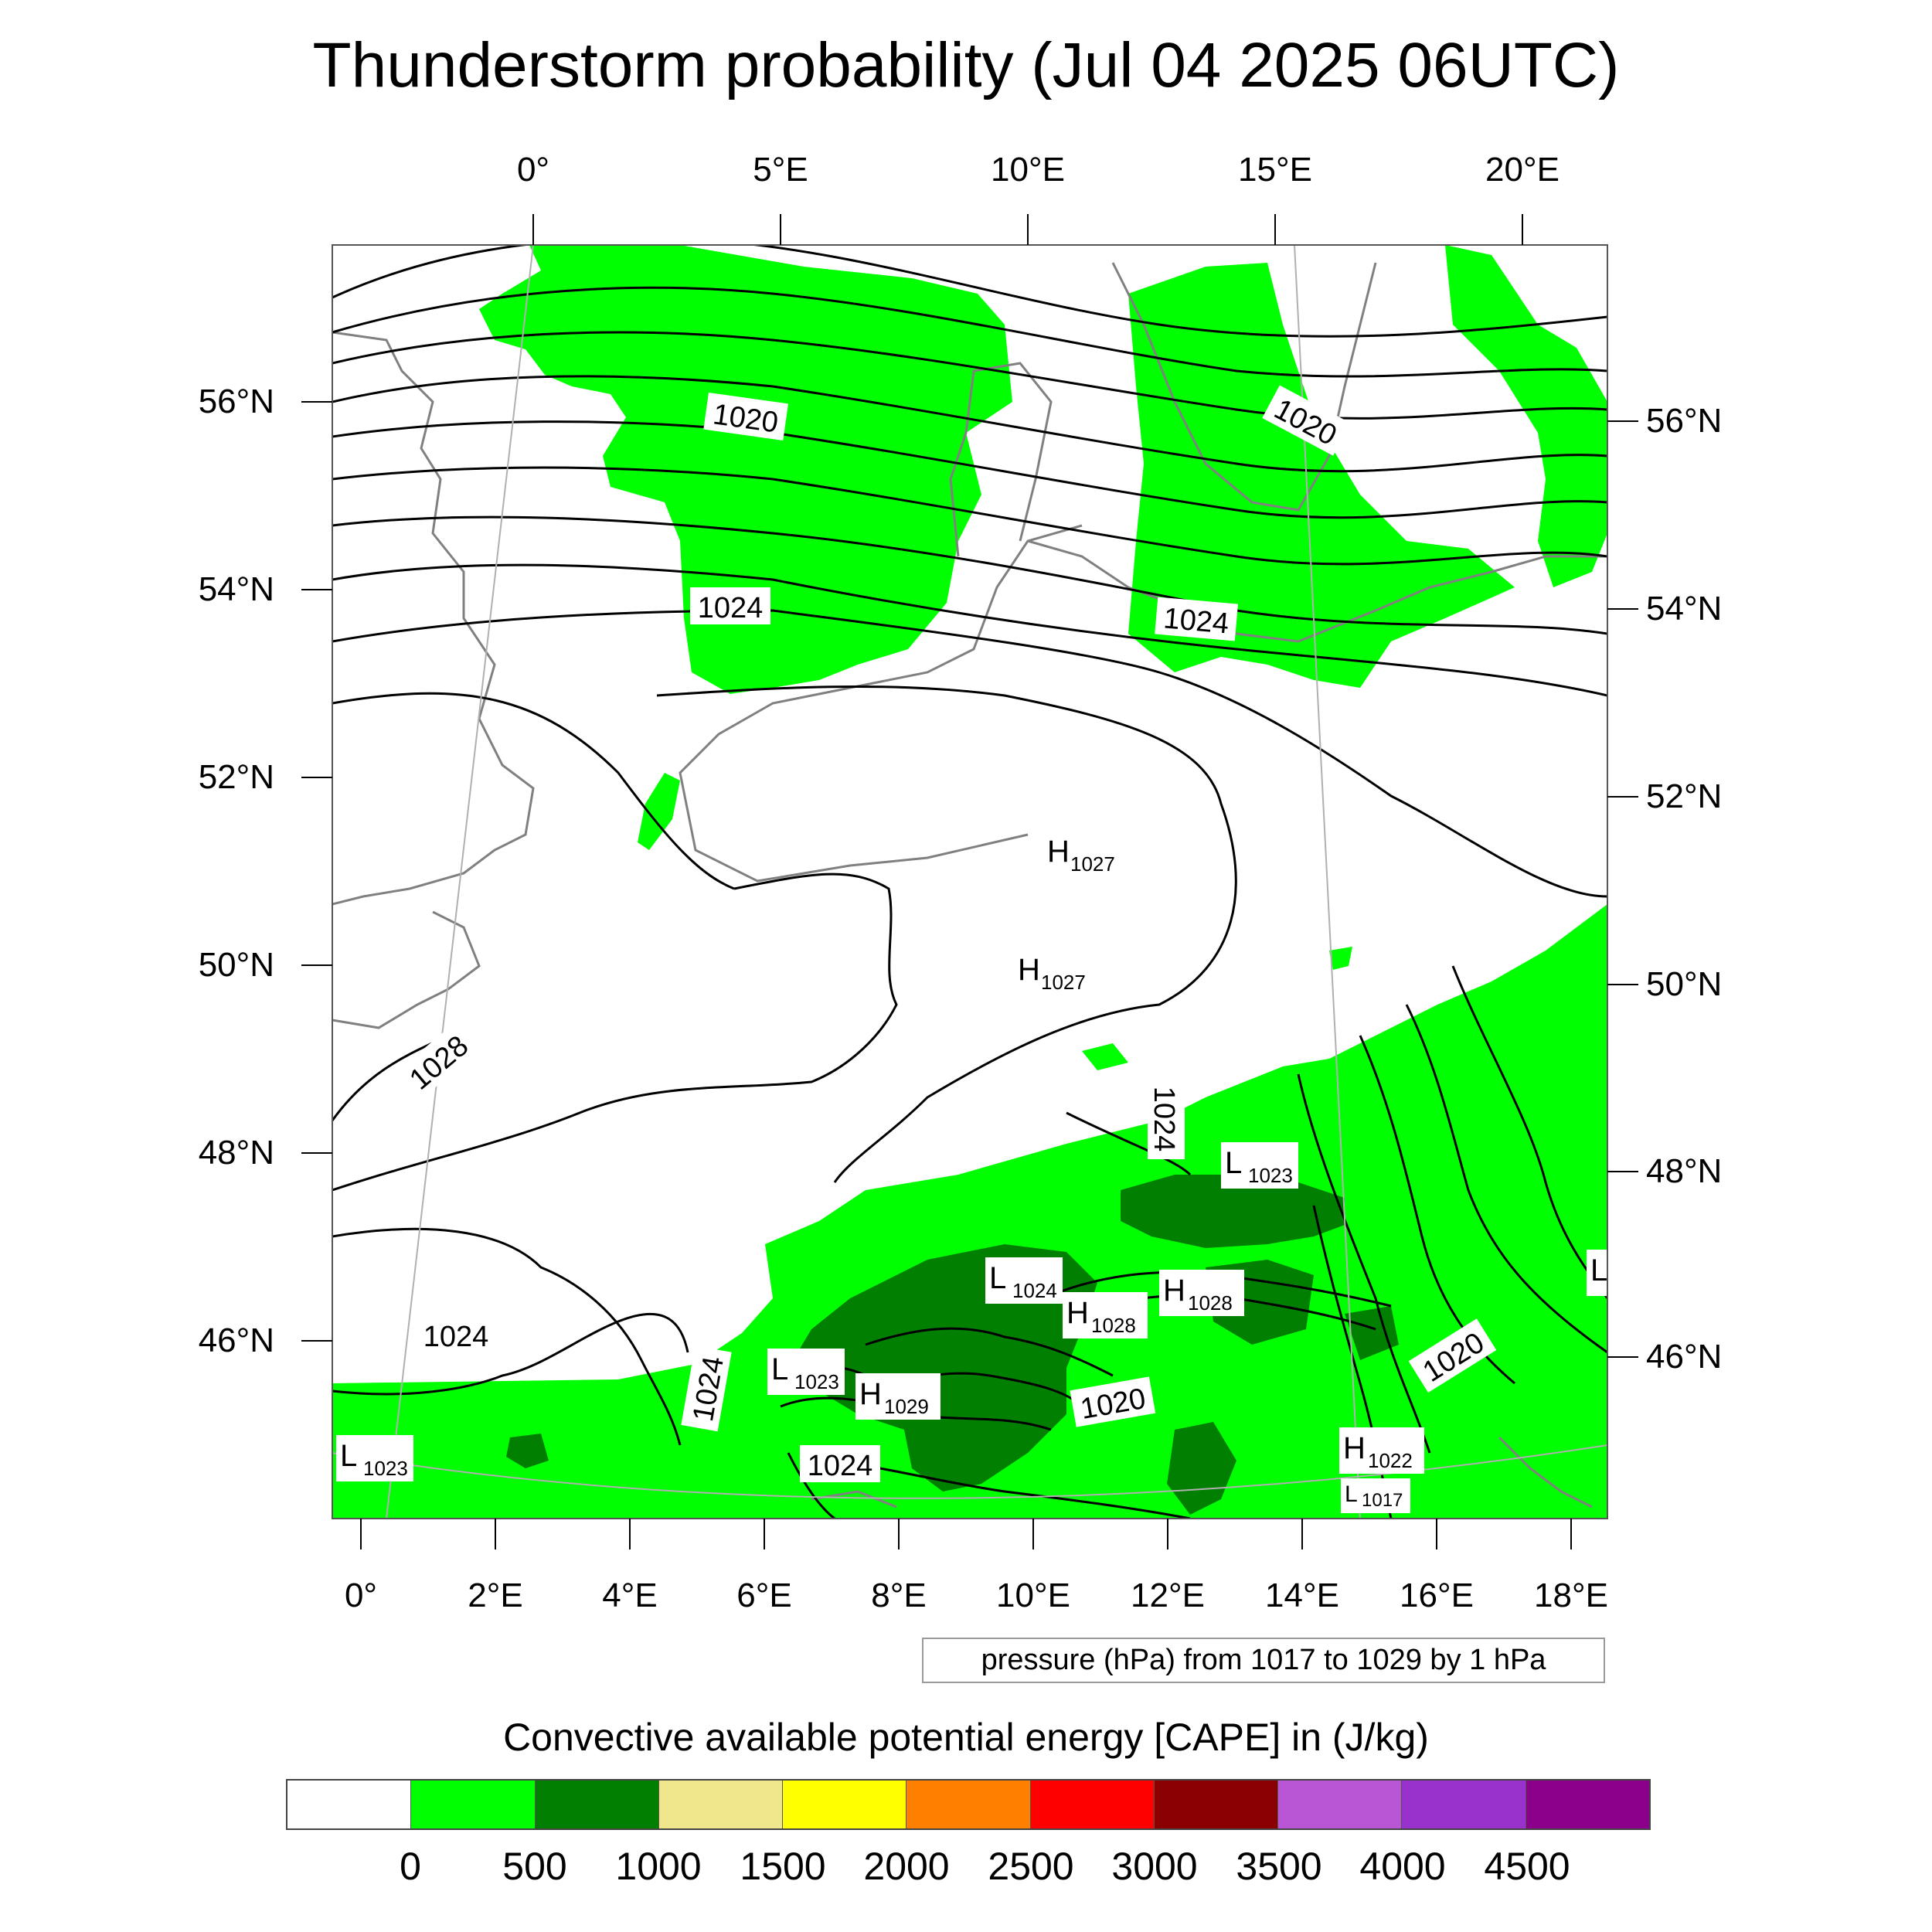  What do you see at coordinates (907, 1867) in the screenshot?
I see `colorbar-label: 2000` at bounding box center [907, 1867].